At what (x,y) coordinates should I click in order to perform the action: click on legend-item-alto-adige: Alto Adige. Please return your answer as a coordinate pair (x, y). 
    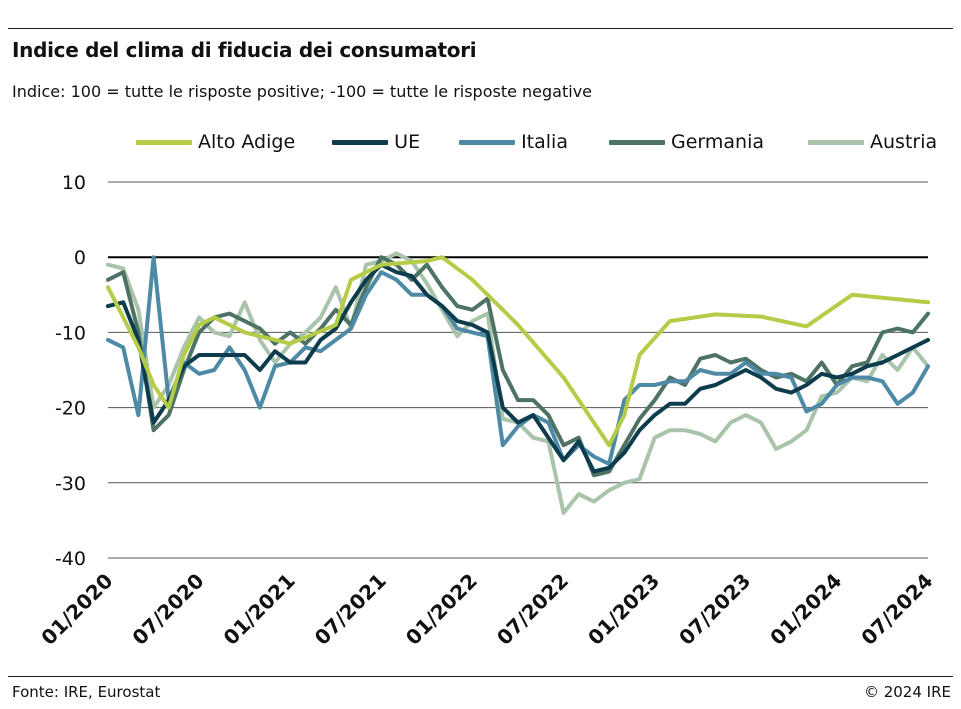
    Looking at the image, I should click on (215, 142).